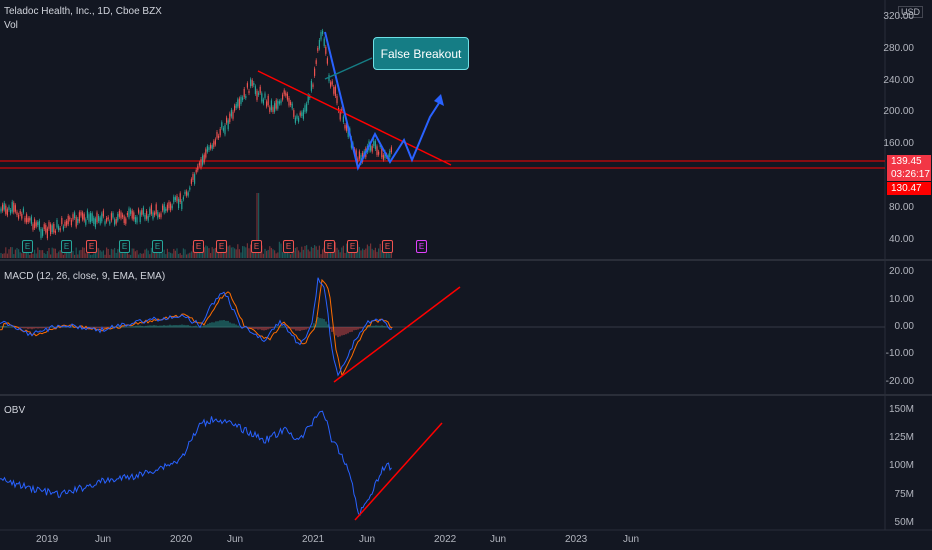  What do you see at coordinates (196, 225) in the screenshot?
I see `volume-series` at bounding box center [196, 225].